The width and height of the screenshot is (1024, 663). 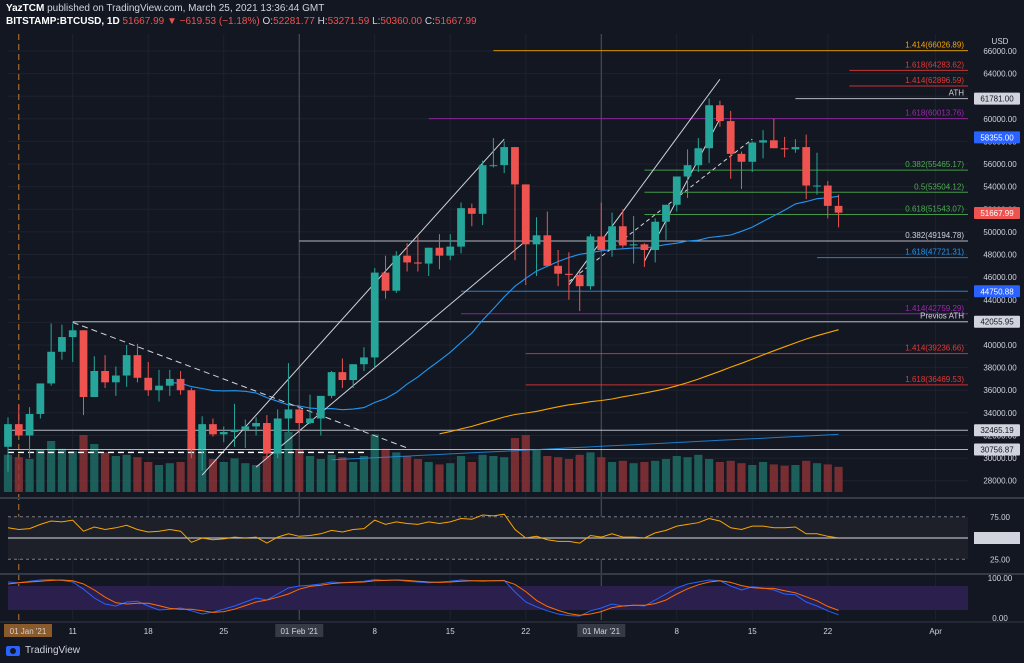 I want to click on rsi-axis-tick: 25.00, so click(x=1000, y=559).